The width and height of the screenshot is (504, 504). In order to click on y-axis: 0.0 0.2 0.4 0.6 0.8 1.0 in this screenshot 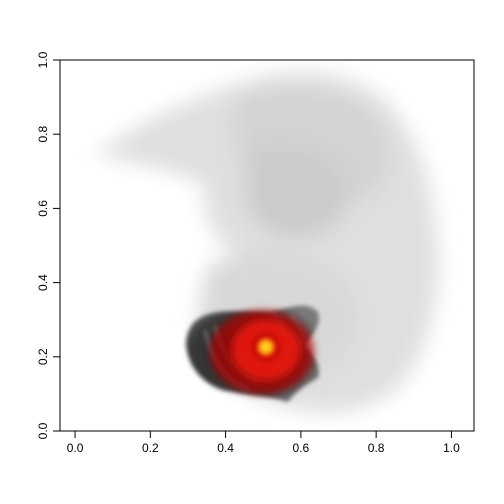, I will do `click(48, 245)`.